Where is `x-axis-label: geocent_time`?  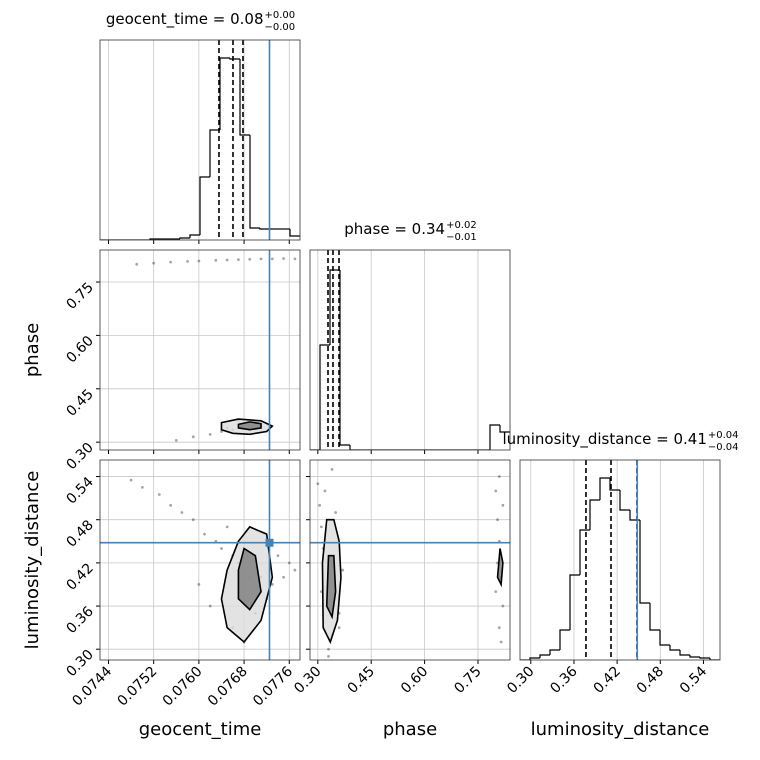
x-axis-label: geocent_time is located at coordinates (200, 729).